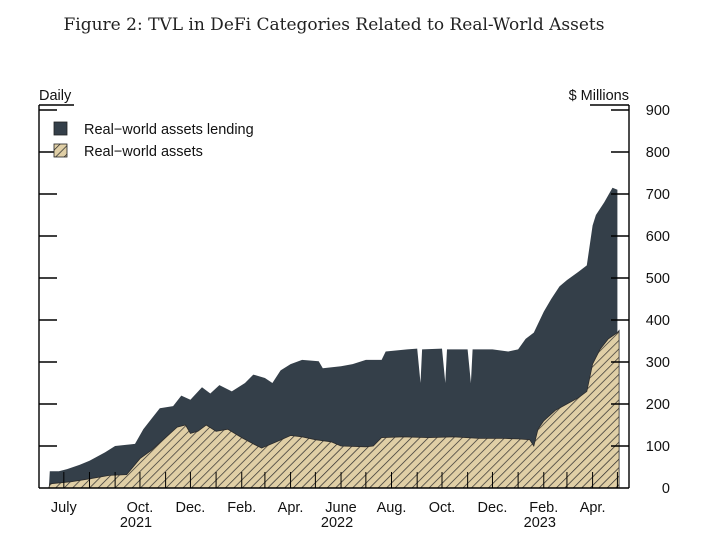  What do you see at coordinates (493, 508) in the screenshot?
I see `x-tick-label-8: Dec.` at bounding box center [493, 508].